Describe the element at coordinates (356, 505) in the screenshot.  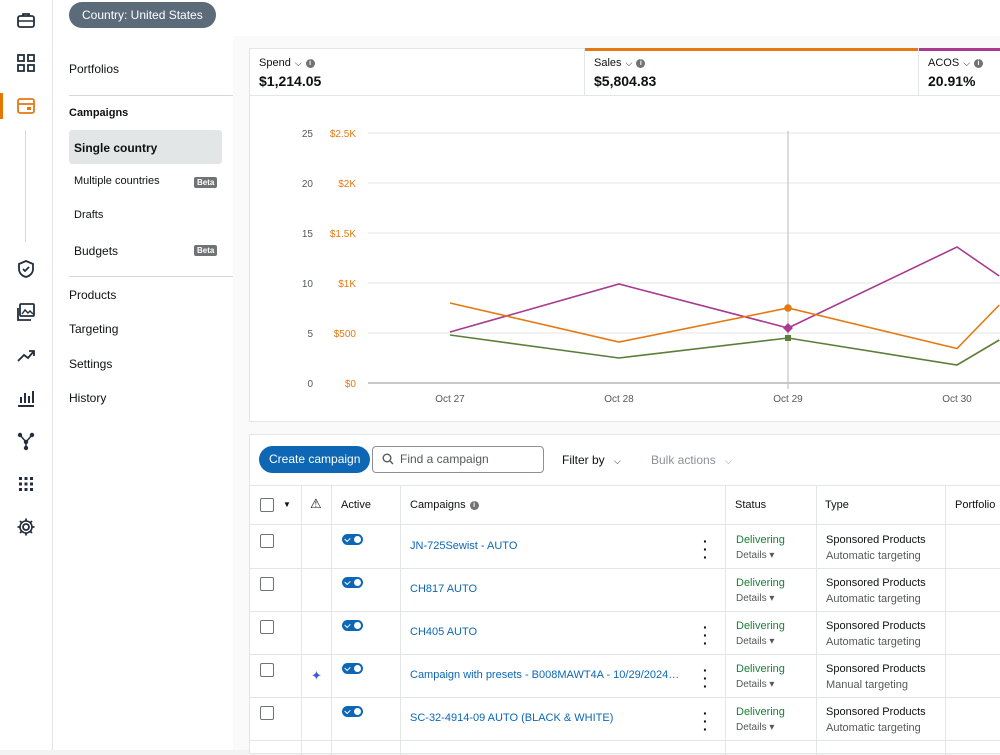
I see `header-active: Active` at that location.